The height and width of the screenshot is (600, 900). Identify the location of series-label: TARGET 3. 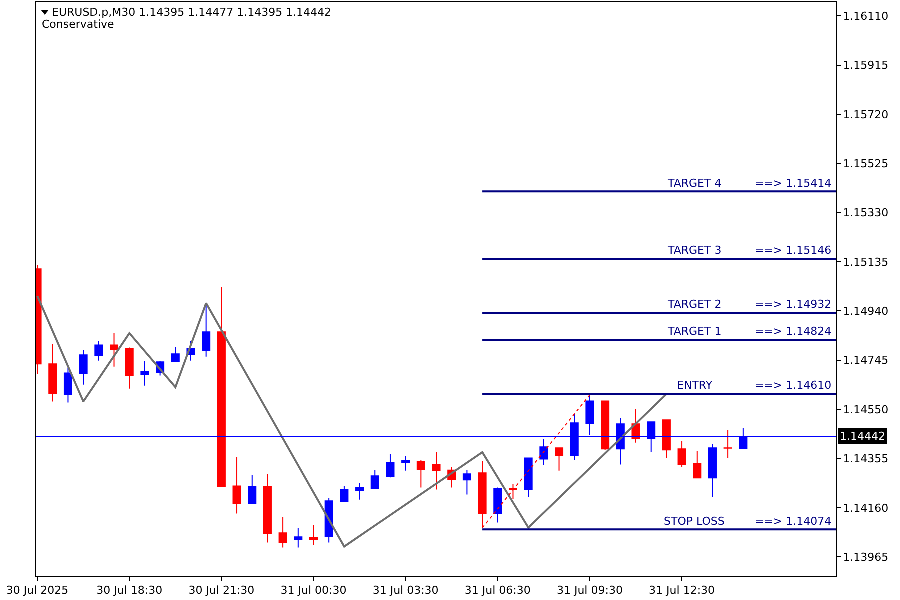
(694, 250).